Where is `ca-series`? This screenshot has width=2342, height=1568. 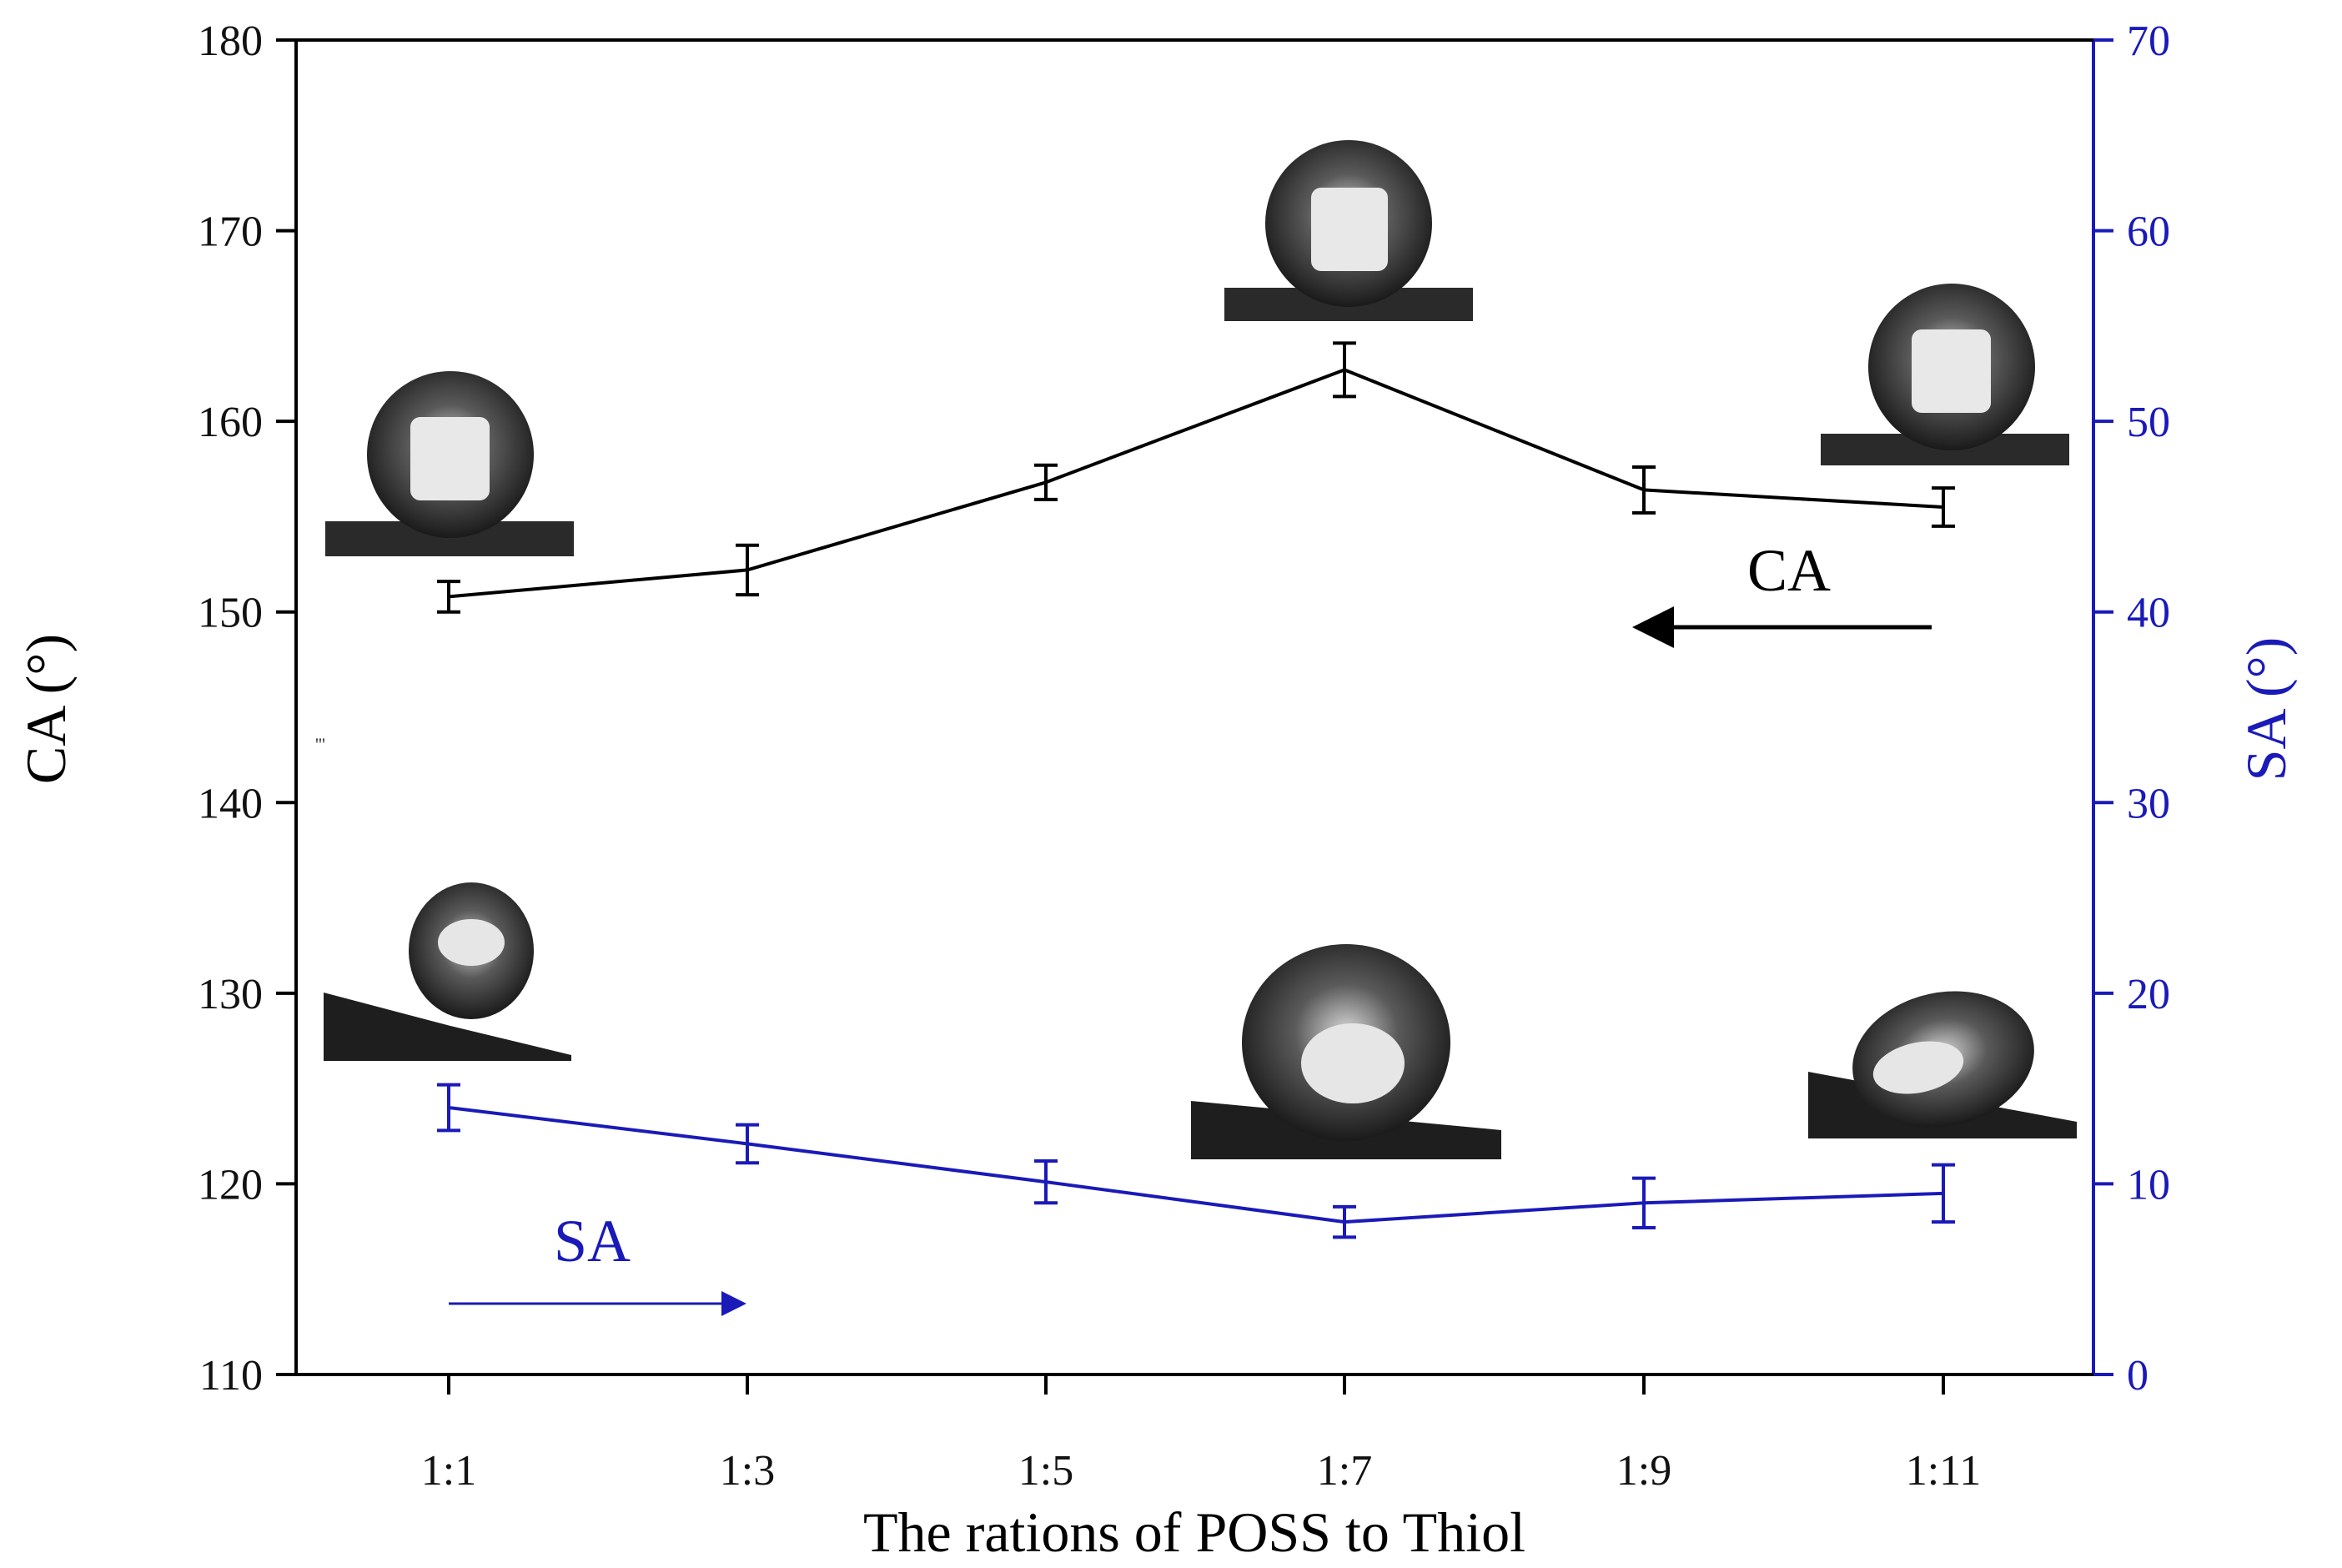 ca-series is located at coordinates (1196, 477).